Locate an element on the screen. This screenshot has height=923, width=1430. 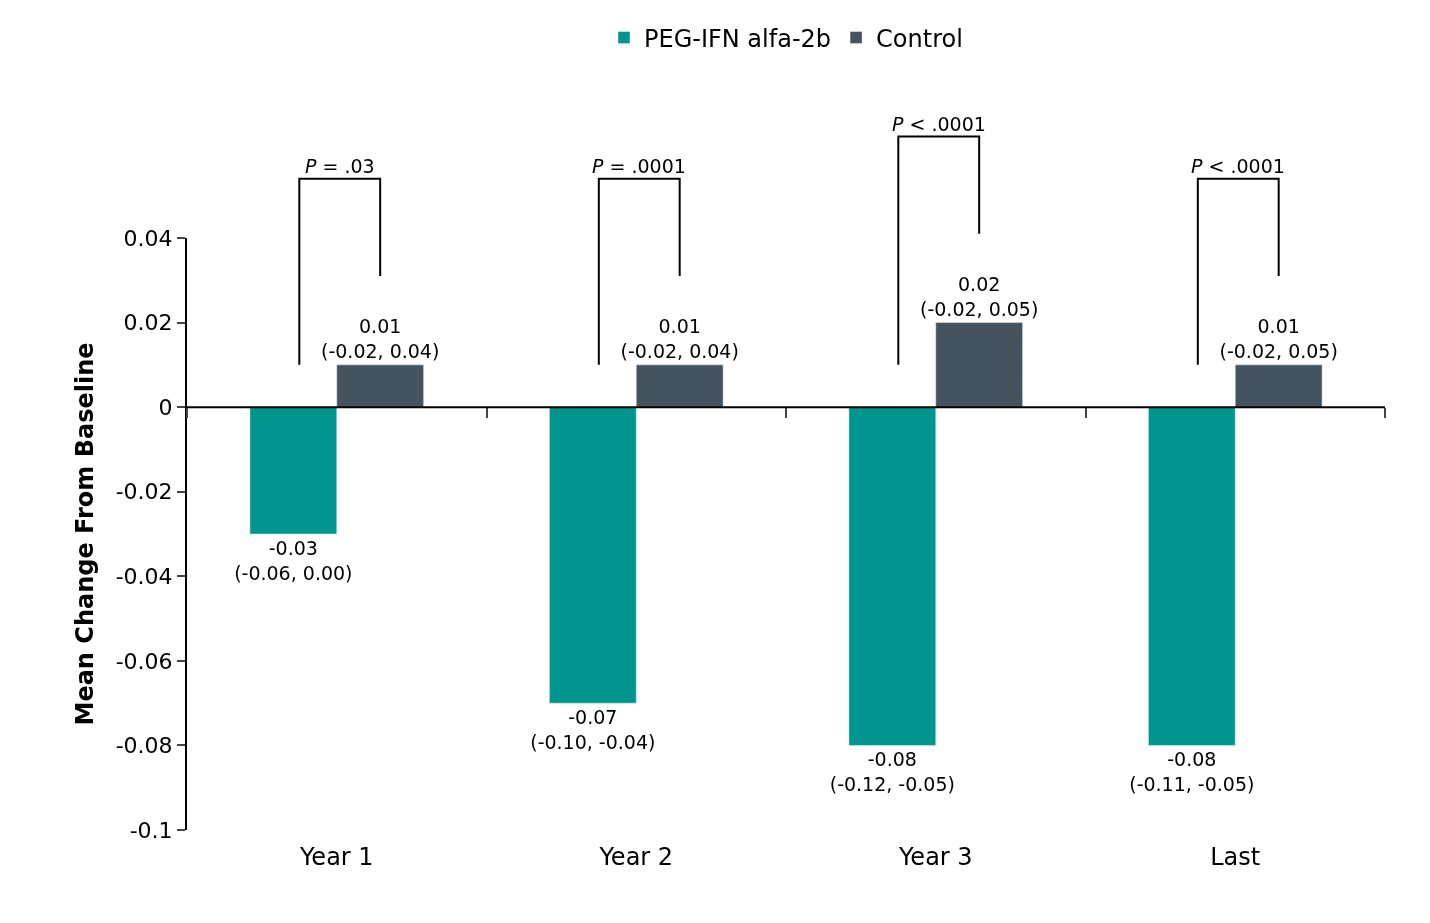
data-label: -0.03 (-0.06, 0.00) is located at coordinates (293, 560).